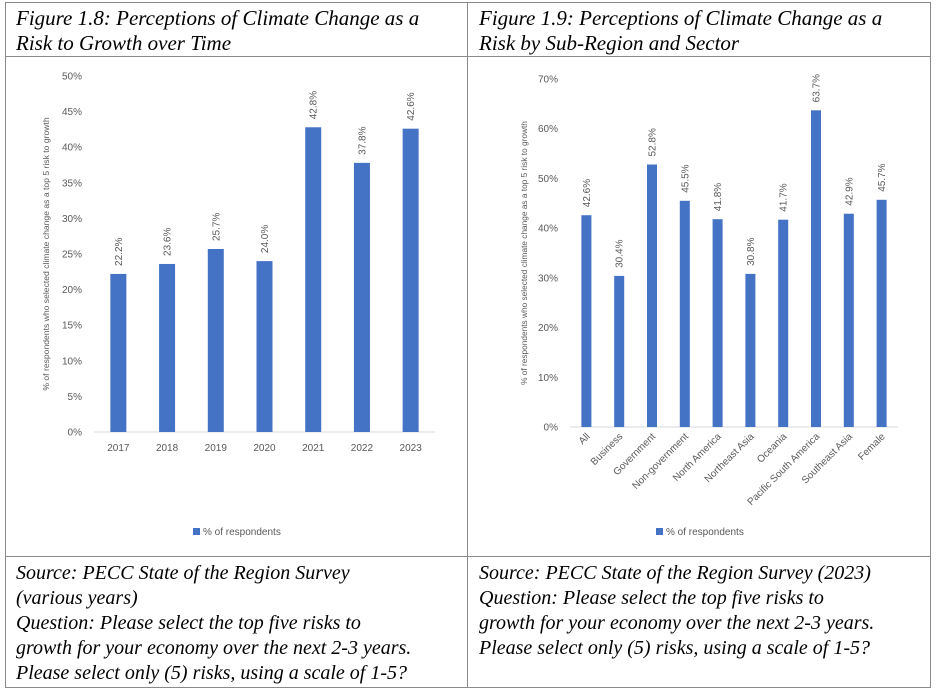  I want to click on left-y-tick-label: 45%, so click(72, 112).